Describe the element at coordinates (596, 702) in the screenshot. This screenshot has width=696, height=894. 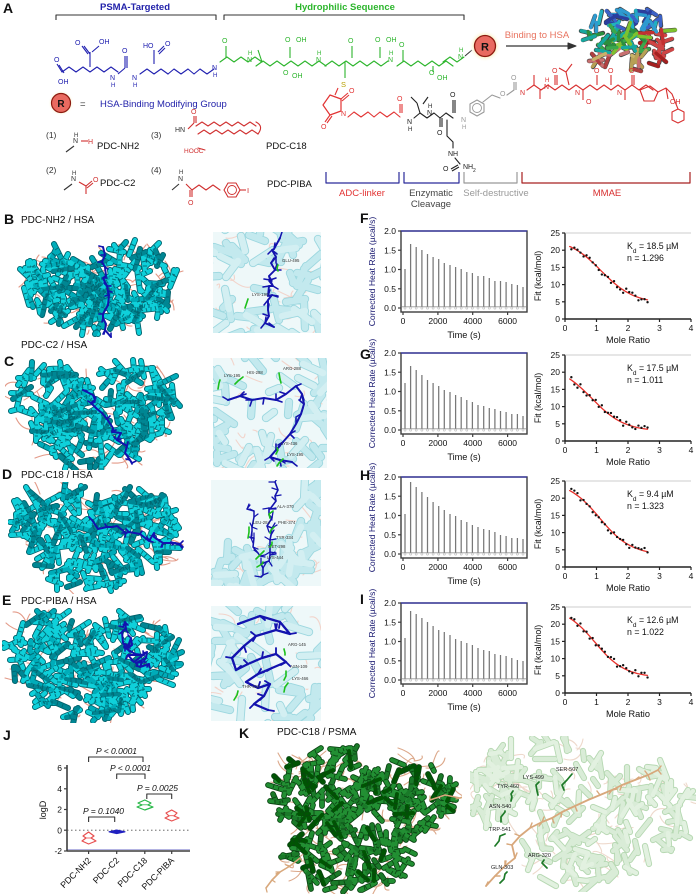
I see `svg-text: 1` at that location.